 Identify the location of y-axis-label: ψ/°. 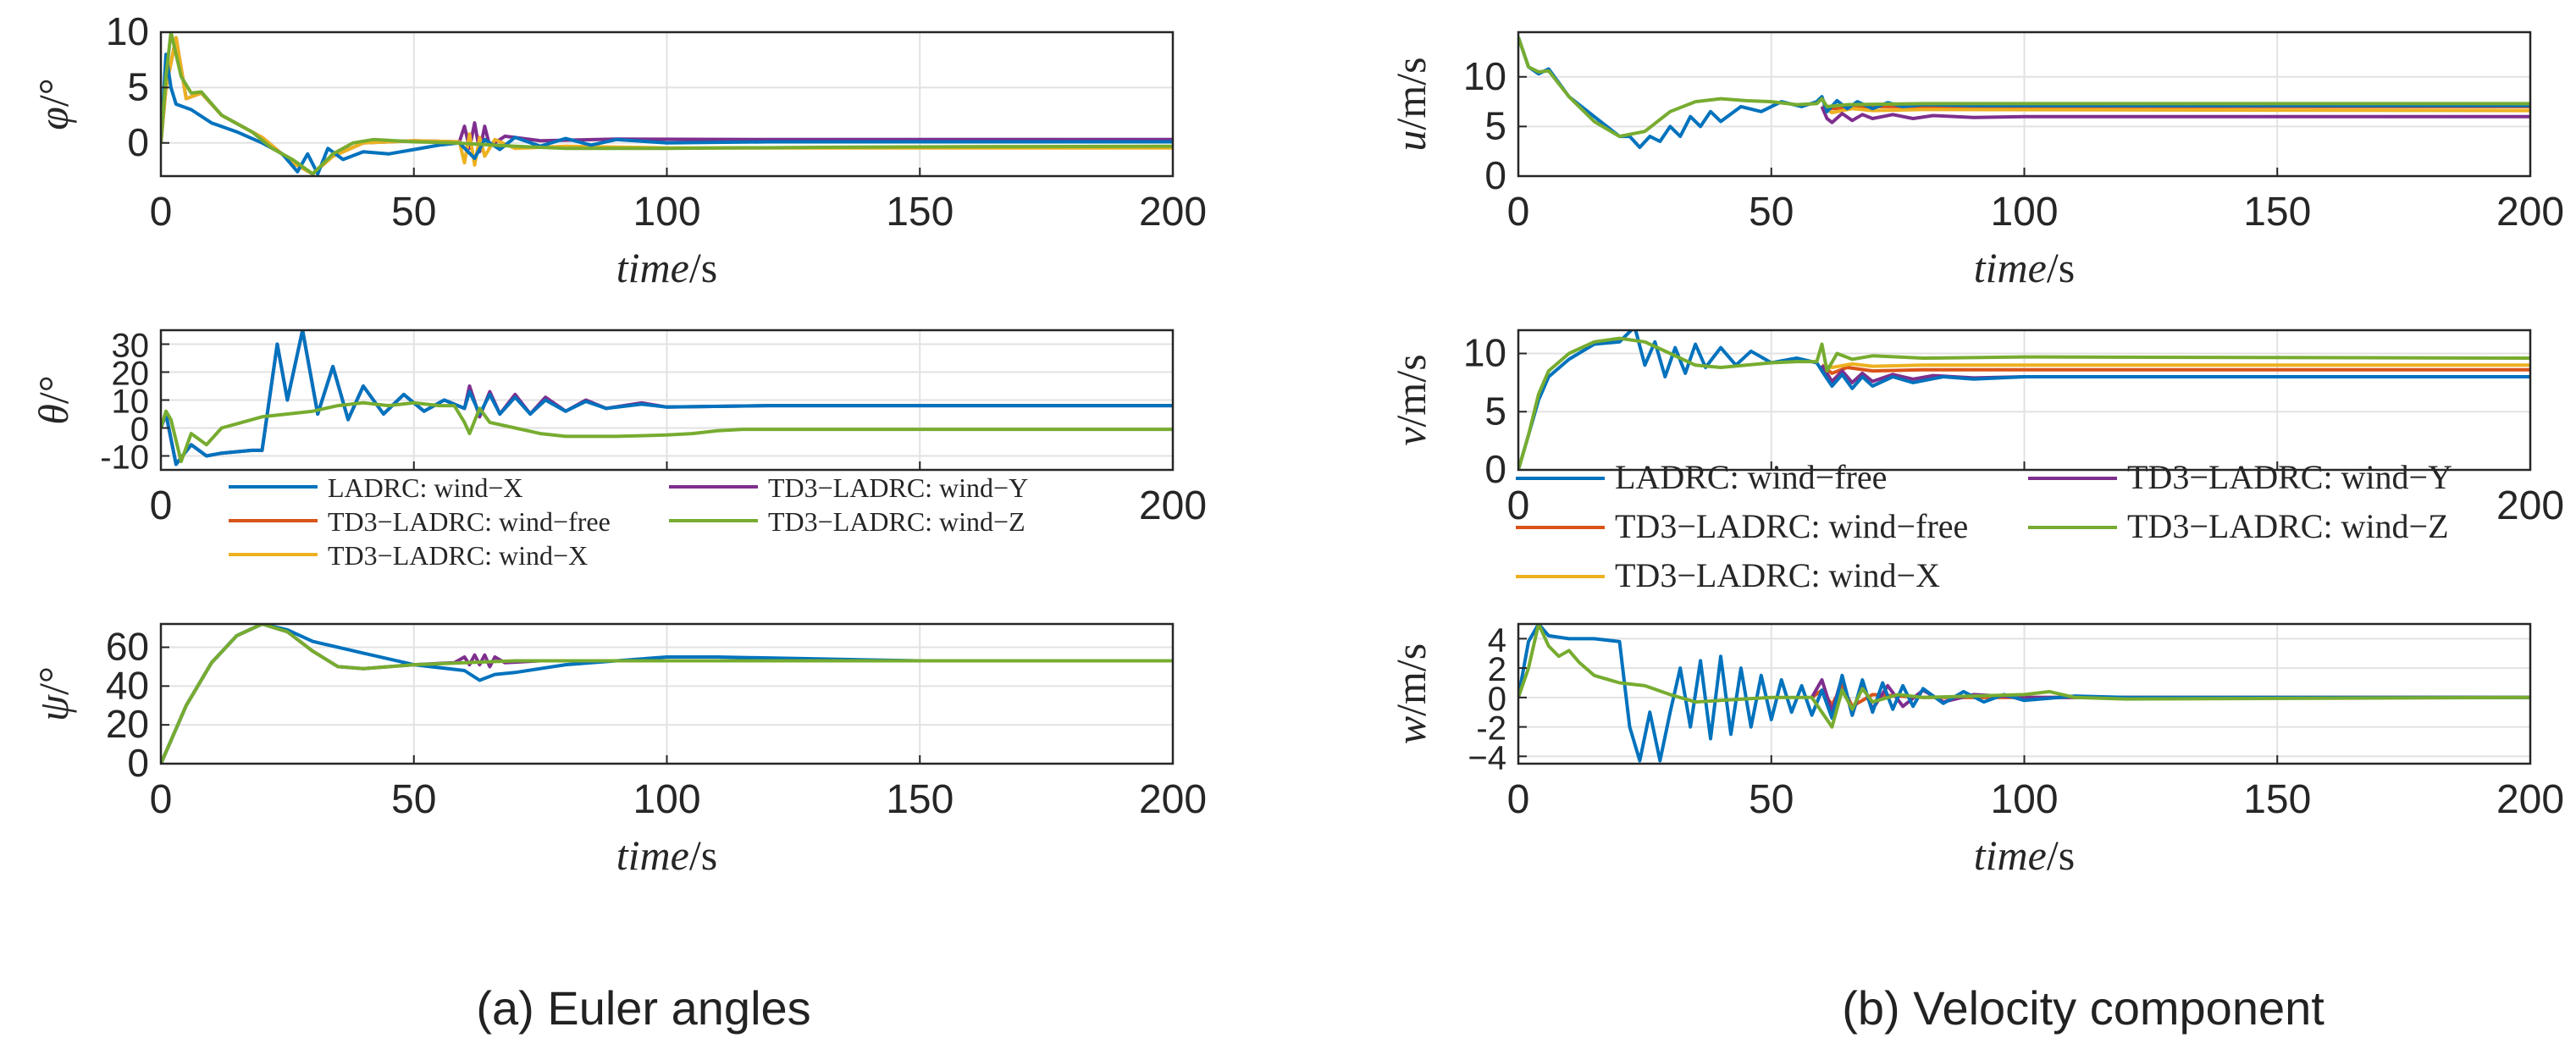
(53, 693).